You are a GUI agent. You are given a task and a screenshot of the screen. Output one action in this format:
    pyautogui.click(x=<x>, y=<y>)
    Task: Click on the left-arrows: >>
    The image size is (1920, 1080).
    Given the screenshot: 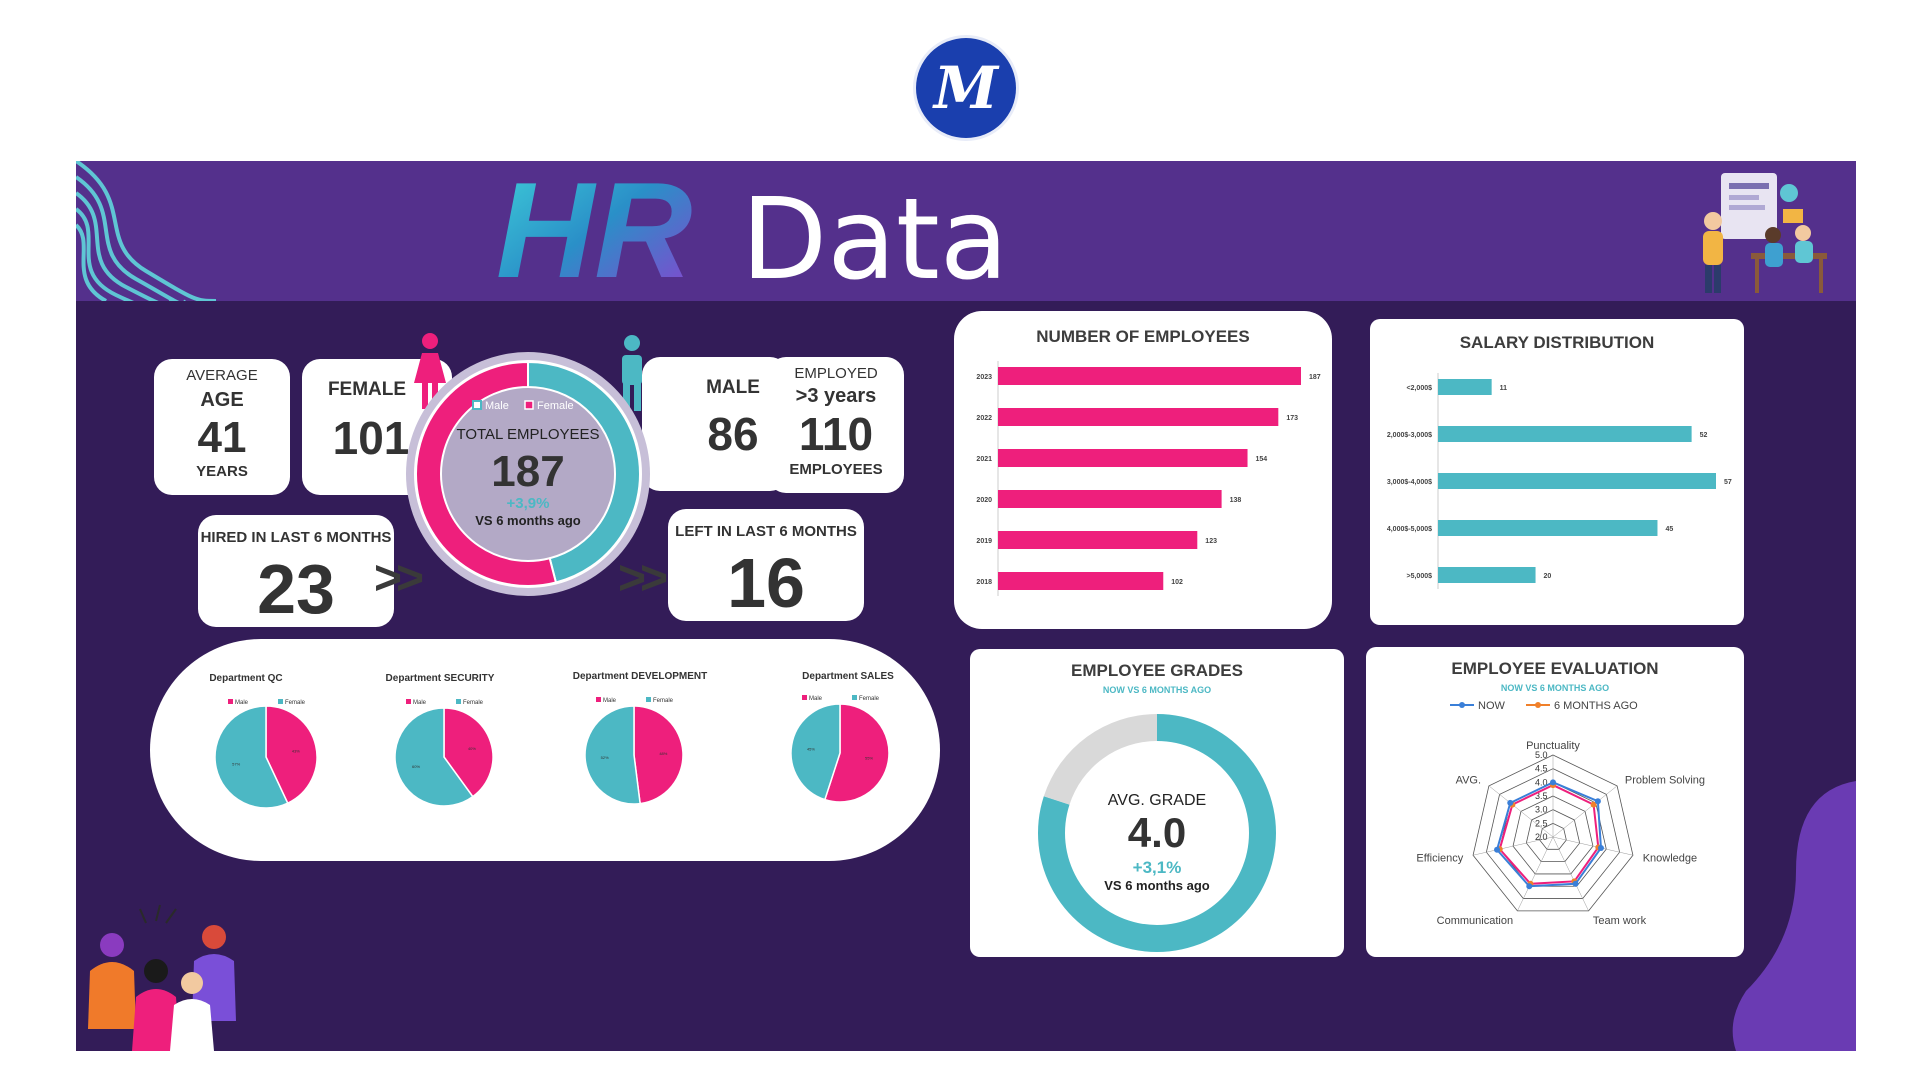 What is the action you would take?
    pyautogui.click(x=643, y=578)
    